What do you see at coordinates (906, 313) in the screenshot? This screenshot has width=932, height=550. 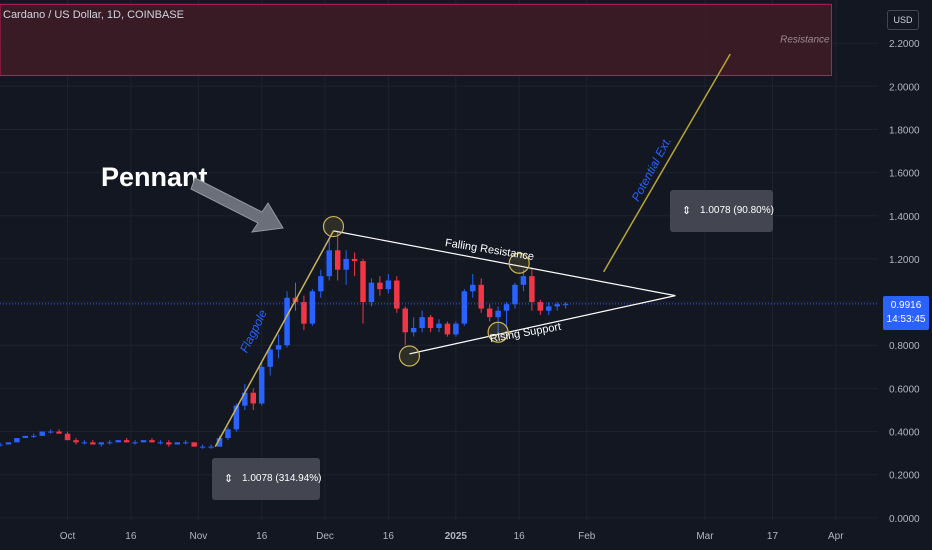 I see `last-price-label: 0.9916 14:53:45` at bounding box center [906, 313].